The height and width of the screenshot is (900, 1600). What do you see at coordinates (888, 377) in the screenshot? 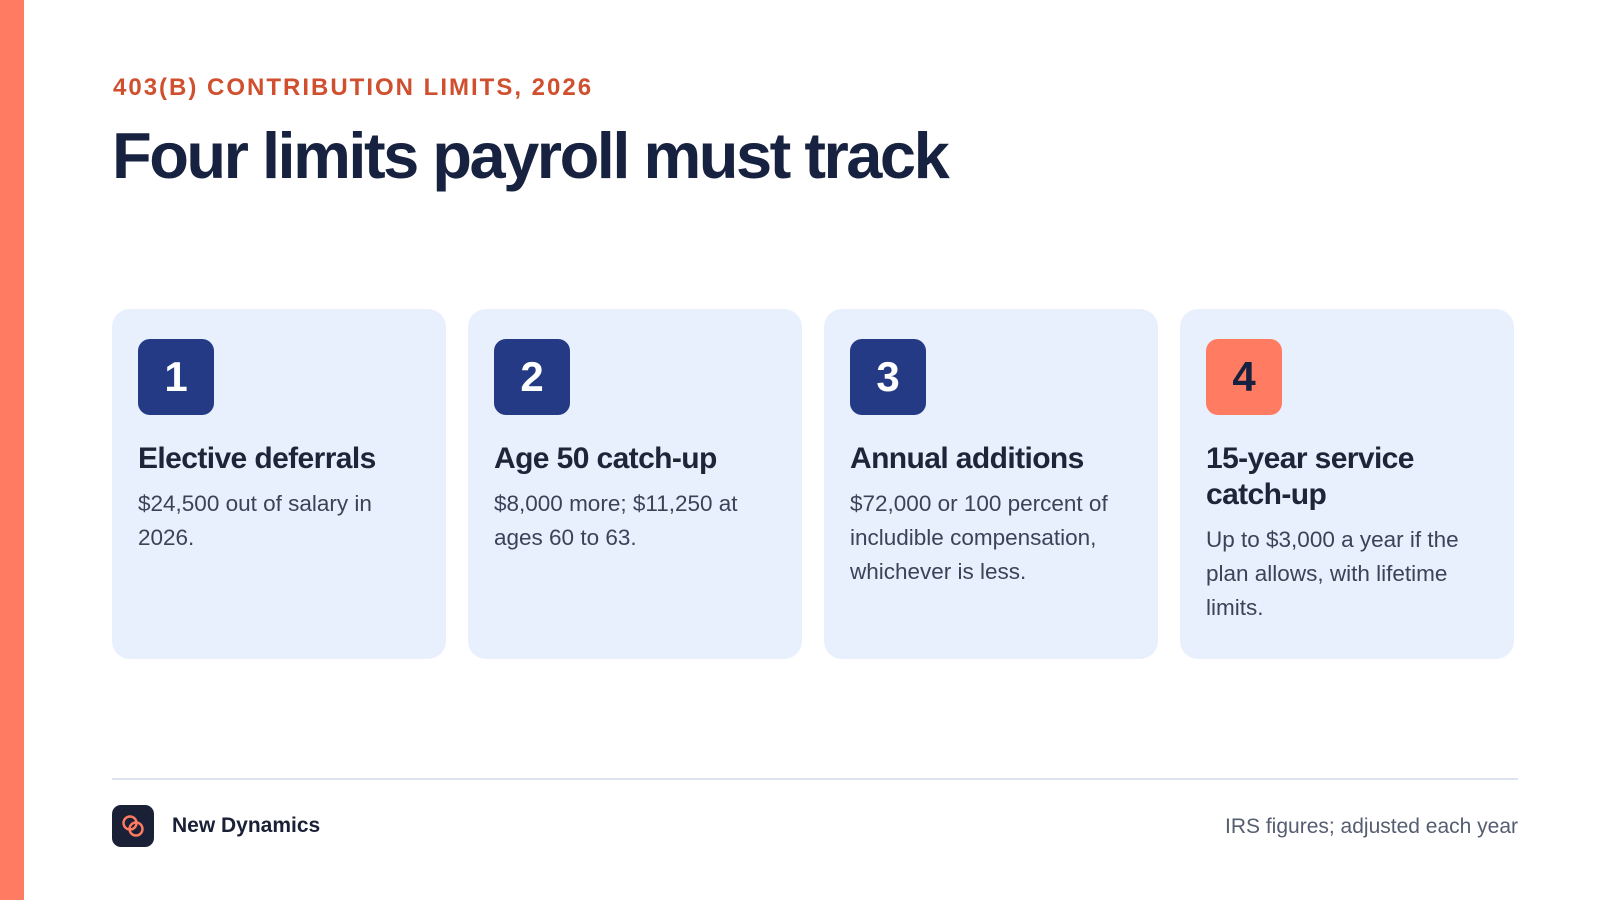
I see `limit-number-badge: 3` at bounding box center [888, 377].